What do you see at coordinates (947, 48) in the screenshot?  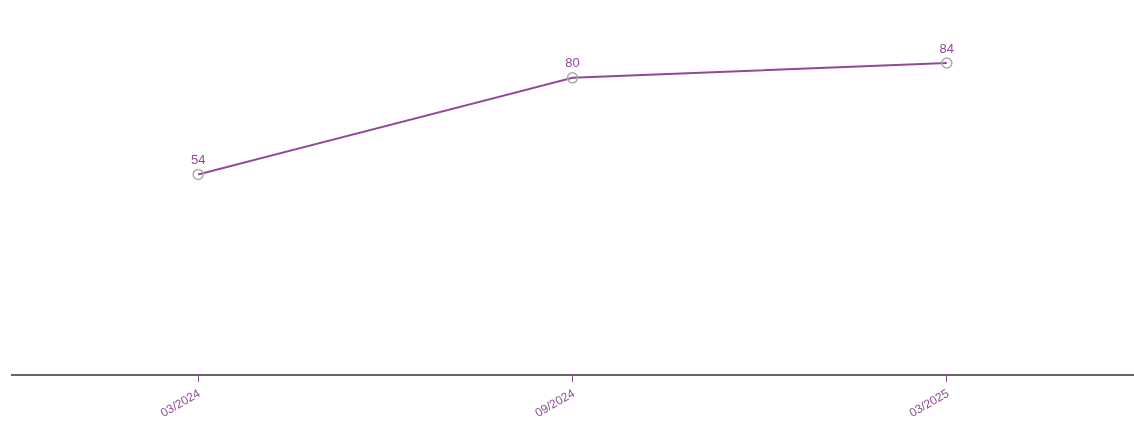 I see `data-label: 84` at bounding box center [947, 48].